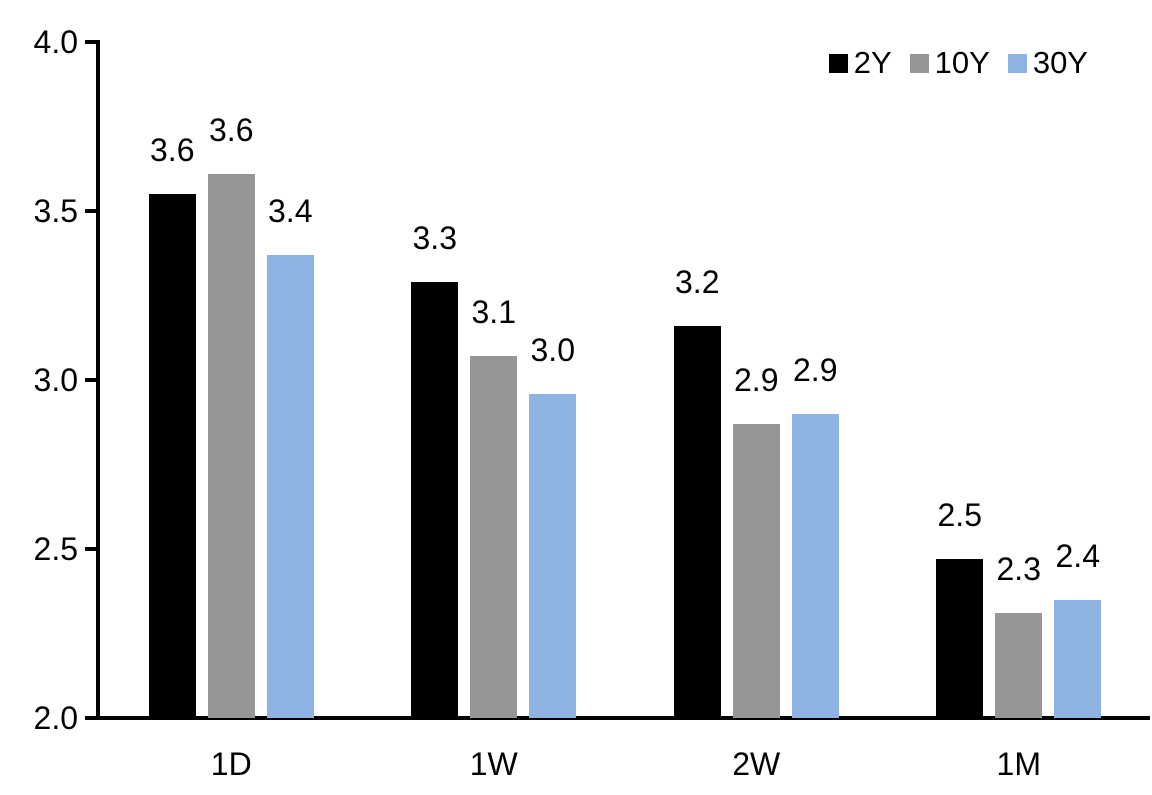 Image resolution: width=1152 pixels, height=795 pixels. I want to click on bar-value-label: 2.4, so click(1077, 555).